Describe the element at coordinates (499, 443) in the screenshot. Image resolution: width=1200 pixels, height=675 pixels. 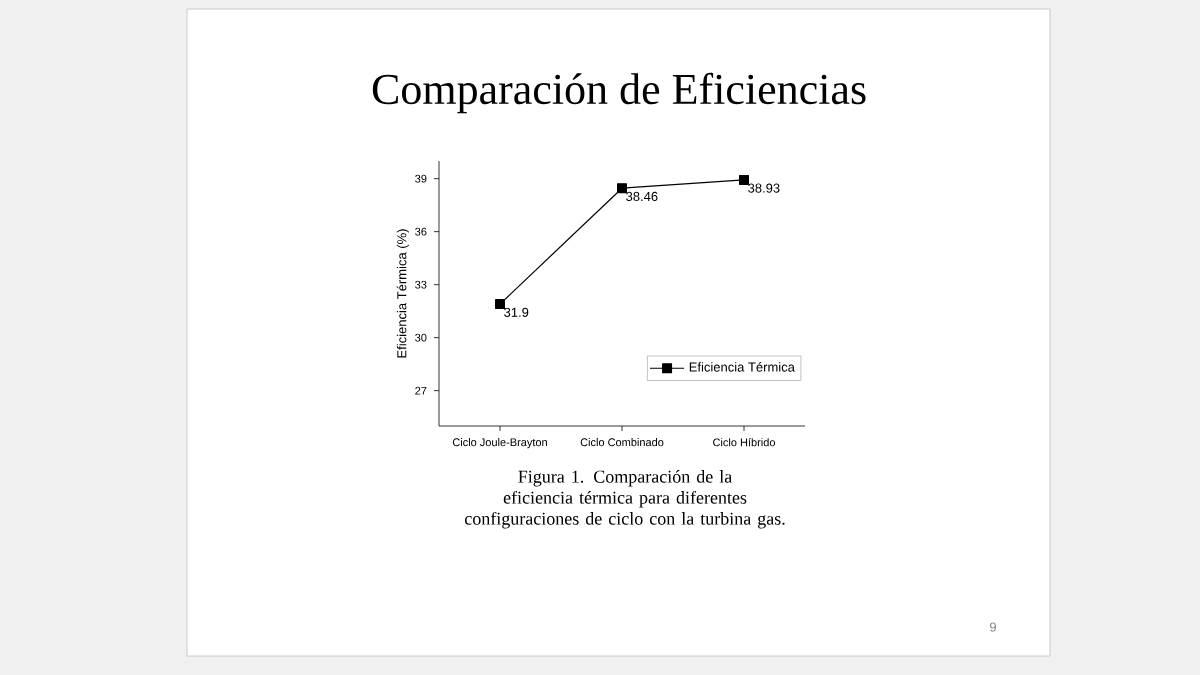
I see `x-tick-label: Ciclo Joule-Brayton` at that location.